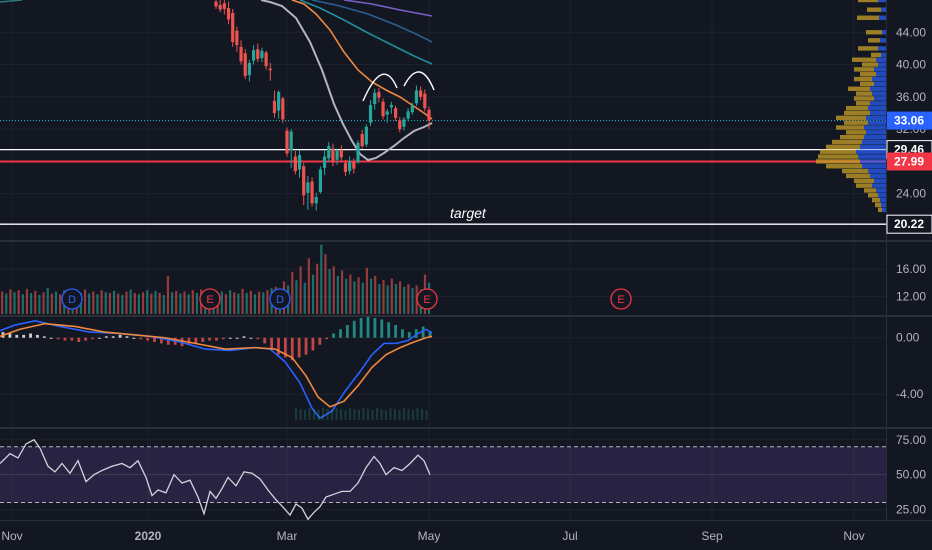 Image resolution: width=932 pixels, height=550 pixels. What do you see at coordinates (11, 536) in the screenshot?
I see `x-tick-0: Nov` at bounding box center [11, 536].